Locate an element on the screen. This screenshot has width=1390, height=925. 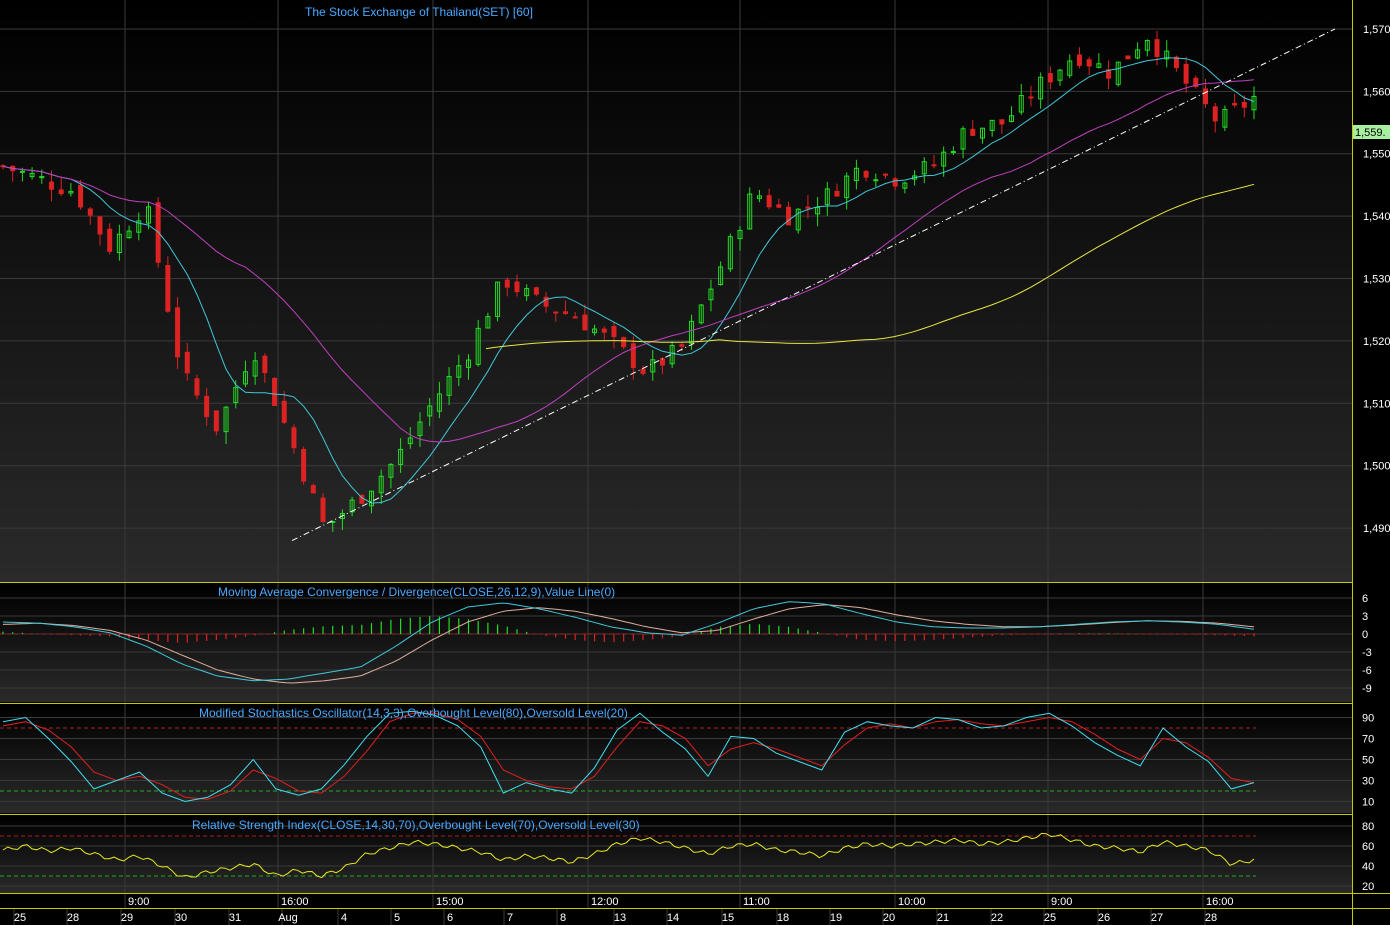
macd-series is located at coordinates (628, 642).